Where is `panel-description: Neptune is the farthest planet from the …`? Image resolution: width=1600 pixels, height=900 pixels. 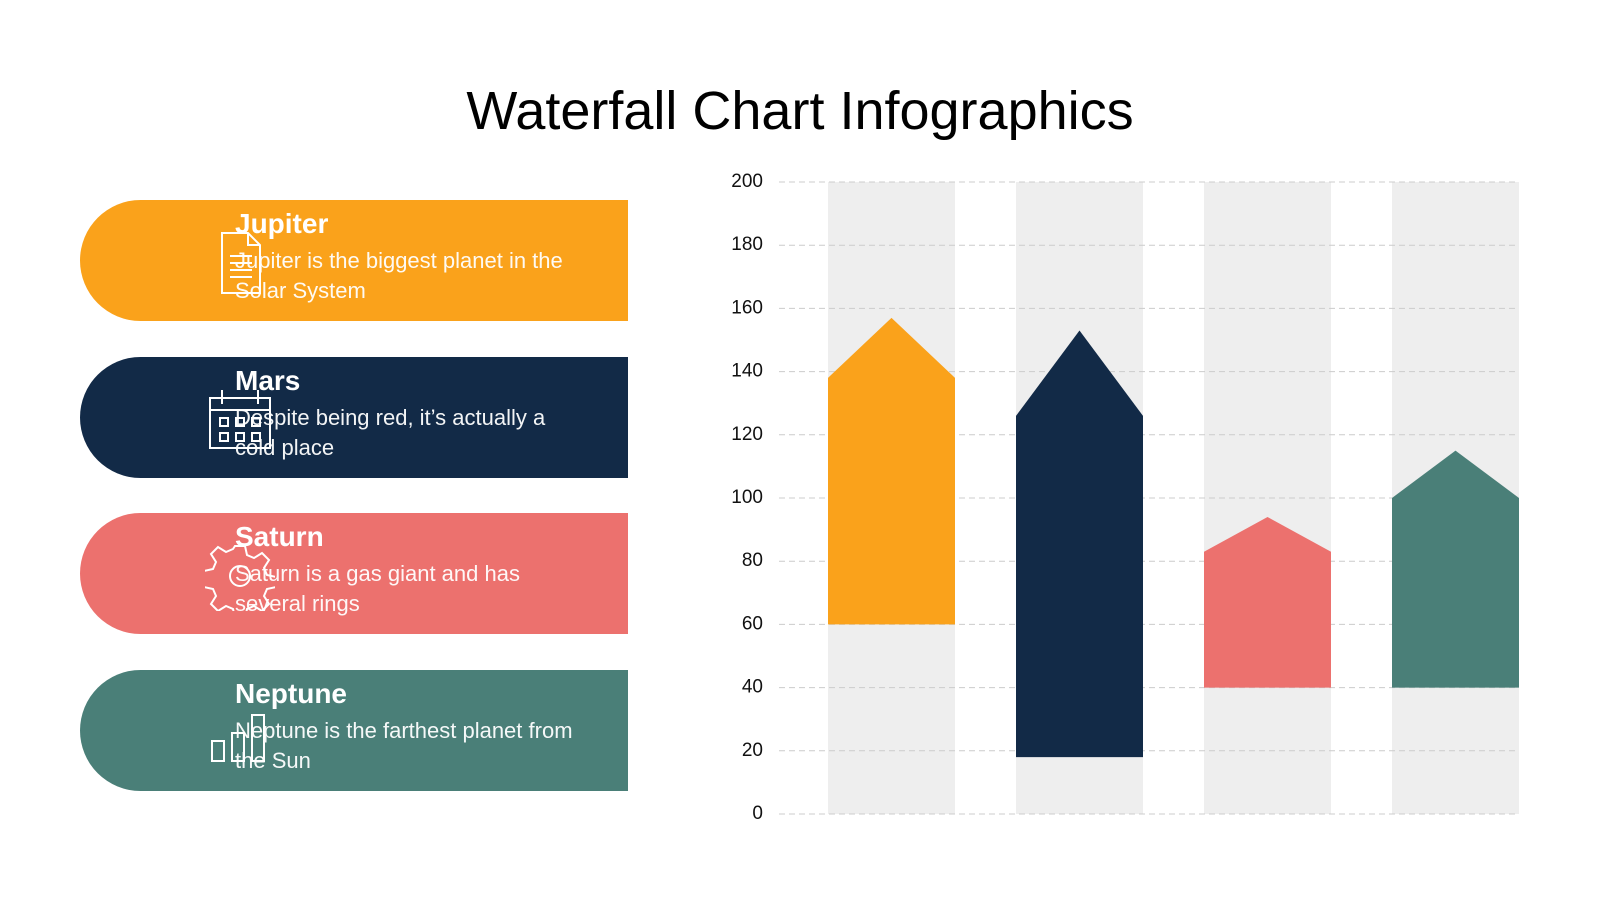 panel-description: Neptune is the farthest planet from the … is located at coordinates (404, 745).